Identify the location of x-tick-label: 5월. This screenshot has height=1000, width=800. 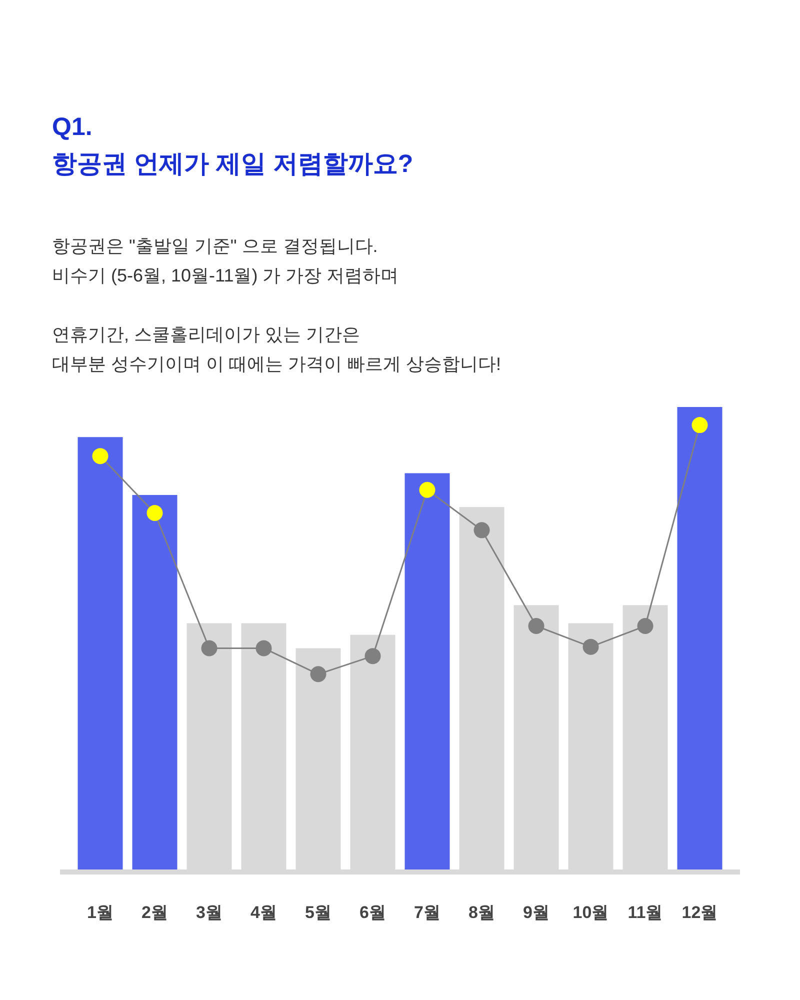
(318, 912).